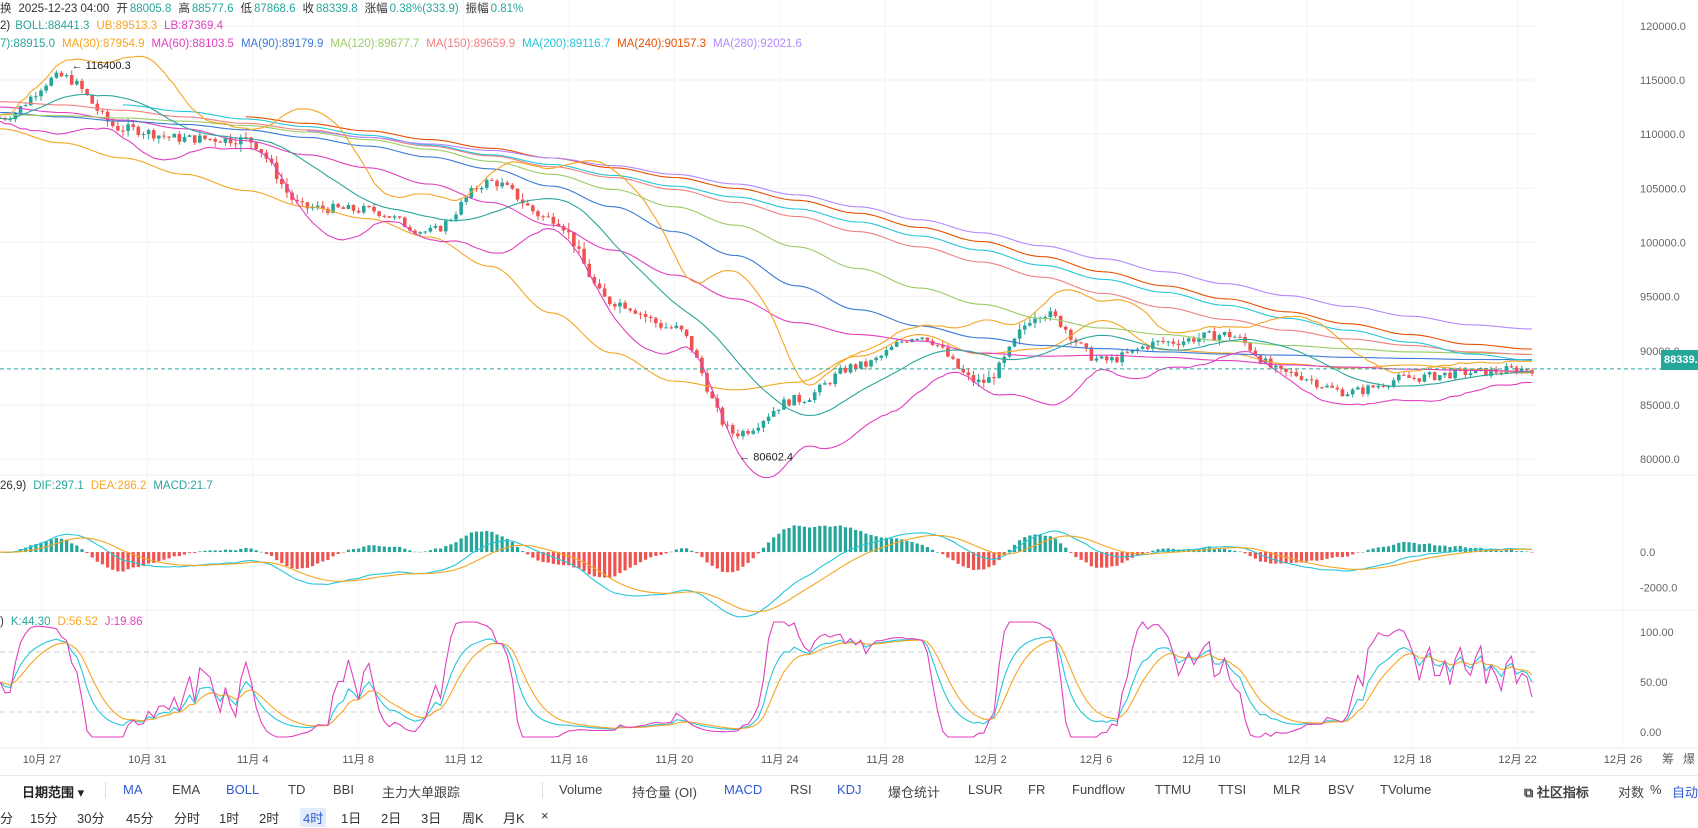 The width and height of the screenshot is (1698, 828). Describe the element at coordinates (53, 792) in the screenshot. I see `date-range-dropdown: 日期范围 ▾` at that location.